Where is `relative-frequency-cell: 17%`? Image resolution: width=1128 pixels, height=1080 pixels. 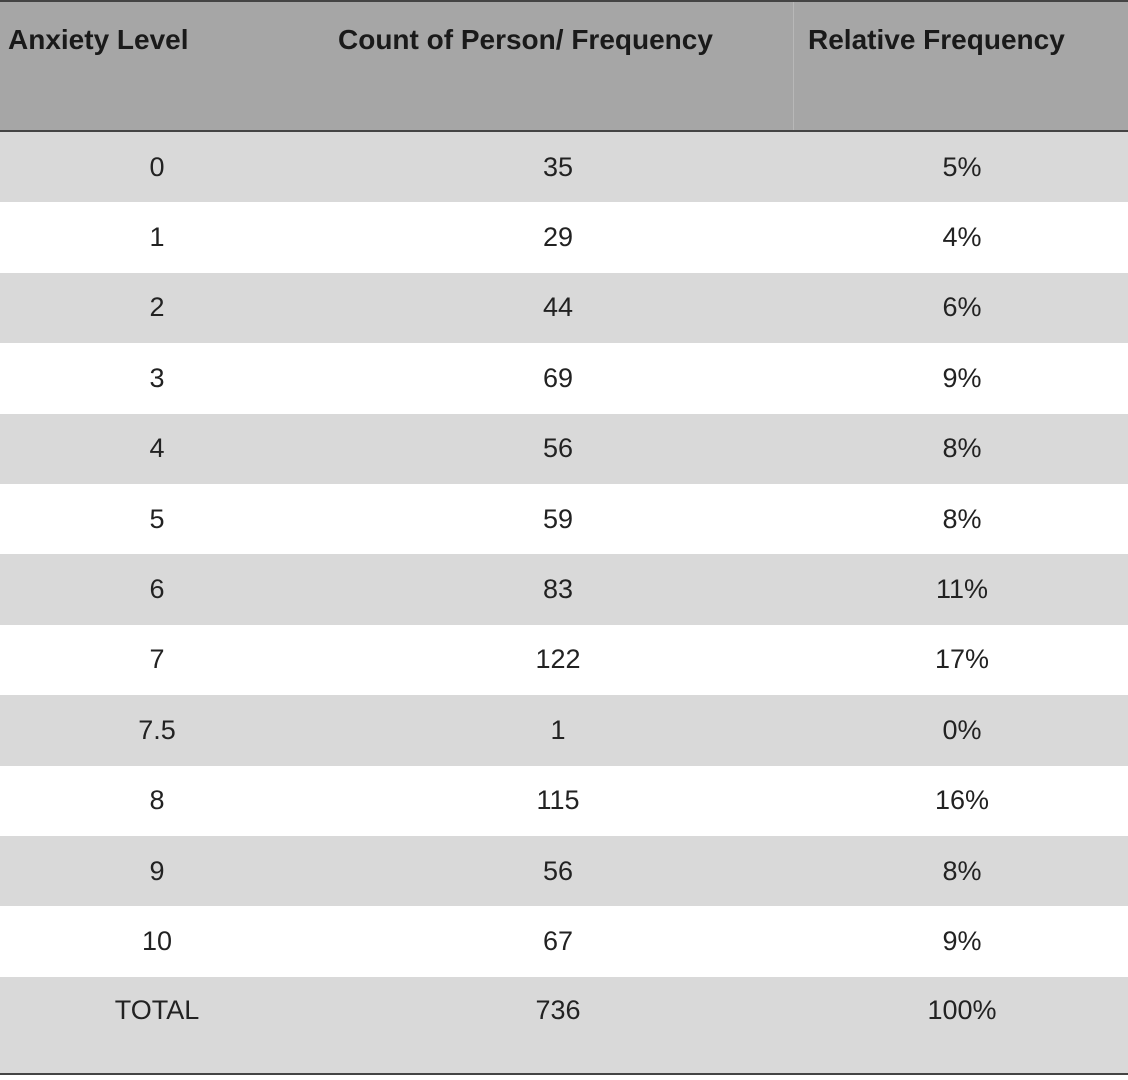 relative-frequency-cell: 17% is located at coordinates (962, 659).